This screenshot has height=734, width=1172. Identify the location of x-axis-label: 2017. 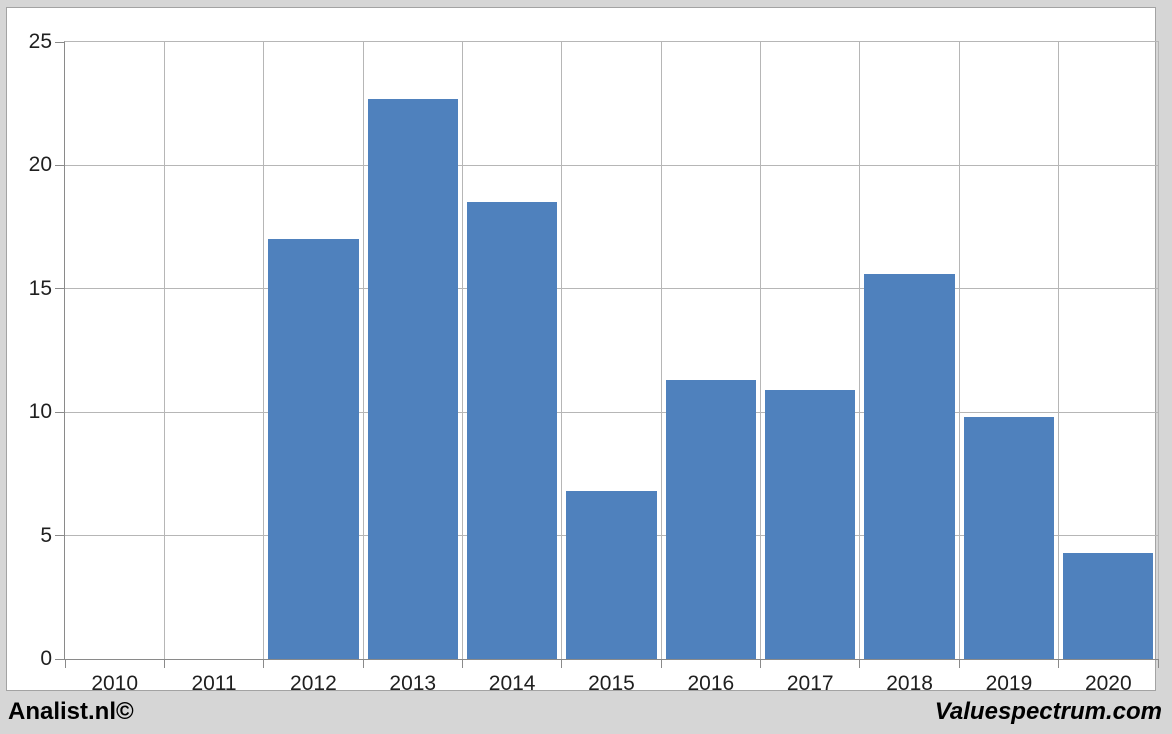
(810, 683).